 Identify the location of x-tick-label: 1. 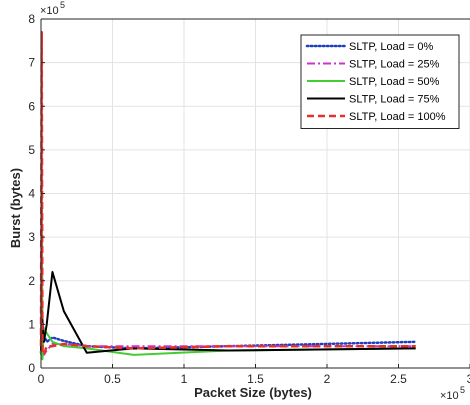
(184, 379).